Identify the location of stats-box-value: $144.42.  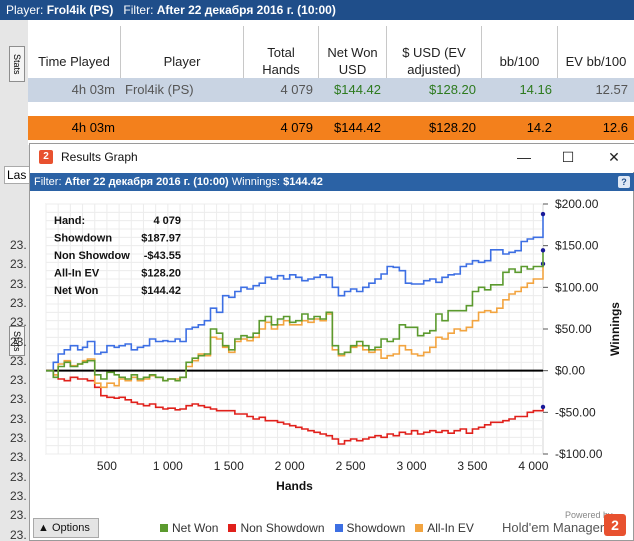
(161, 291).